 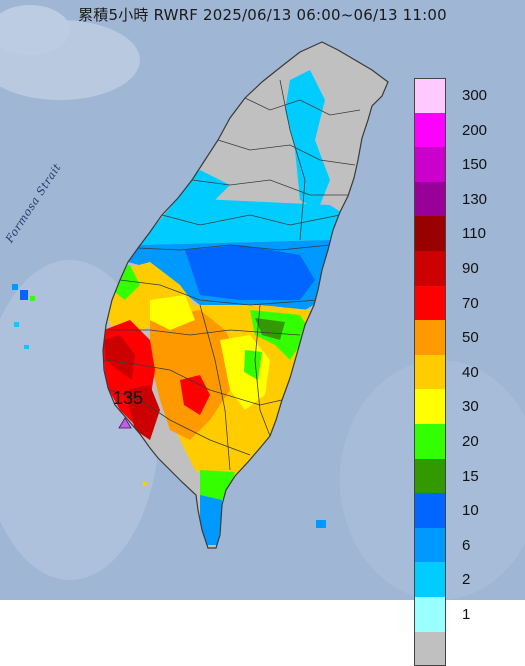 I want to click on legend-row: 30, so click(x=466, y=406).